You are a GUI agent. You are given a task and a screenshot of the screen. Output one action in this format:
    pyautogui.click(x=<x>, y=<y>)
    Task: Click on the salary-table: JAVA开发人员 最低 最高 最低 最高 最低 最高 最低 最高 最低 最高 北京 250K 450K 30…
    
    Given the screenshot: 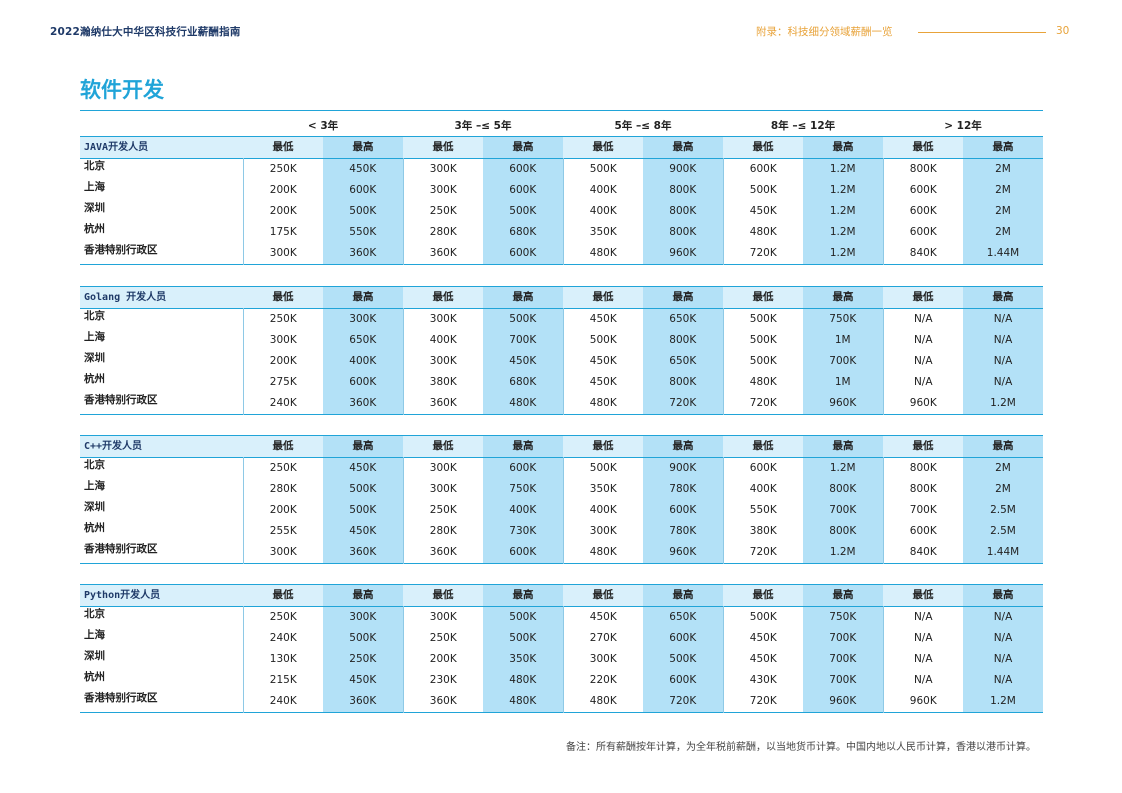 What is the action you would take?
    pyautogui.click(x=561, y=200)
    